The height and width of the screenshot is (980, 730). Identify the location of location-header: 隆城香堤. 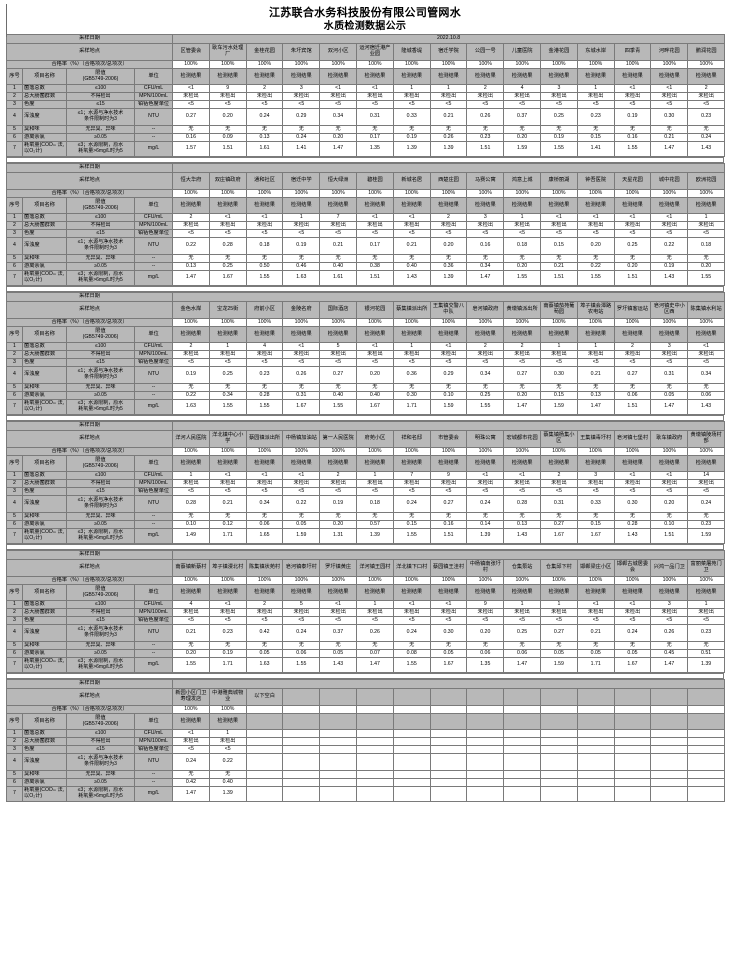
(411, 52).